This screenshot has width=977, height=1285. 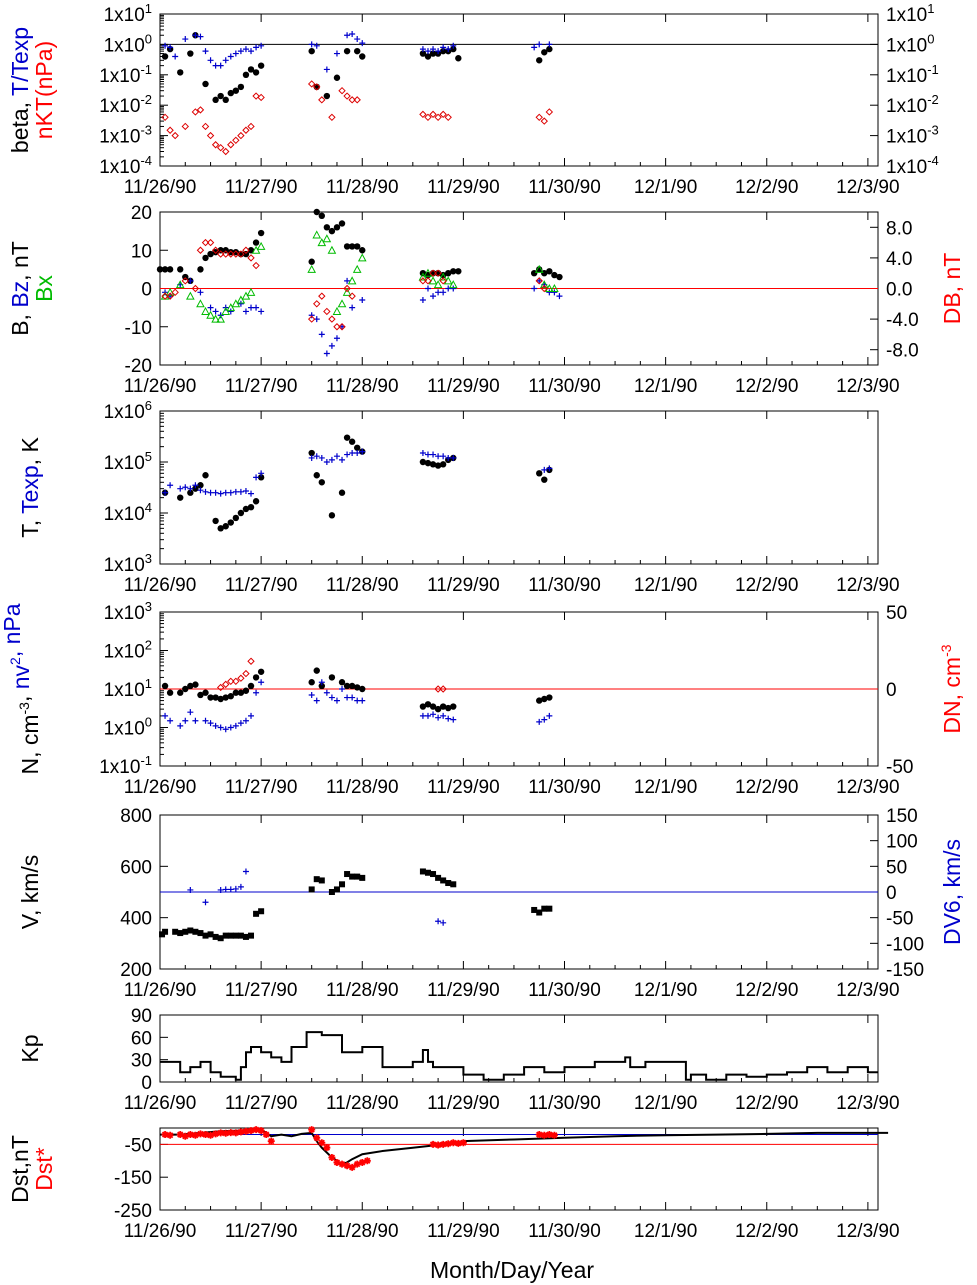 I want to click on series-bx, so click(x=359, y=276).